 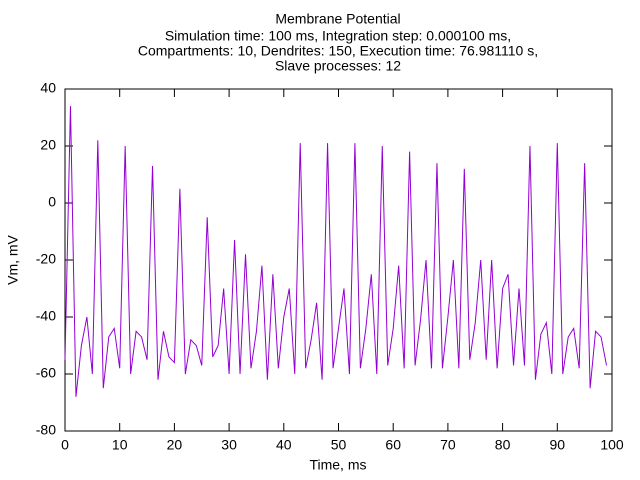 I want to click on x-tick-label: 50, so click(x=339, y=445).